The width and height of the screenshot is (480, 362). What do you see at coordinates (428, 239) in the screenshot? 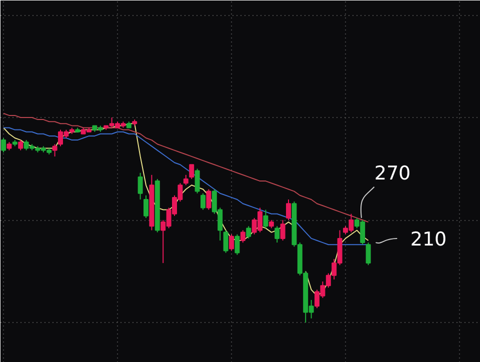
I see `text: 210` at bounding box center [428, 239].